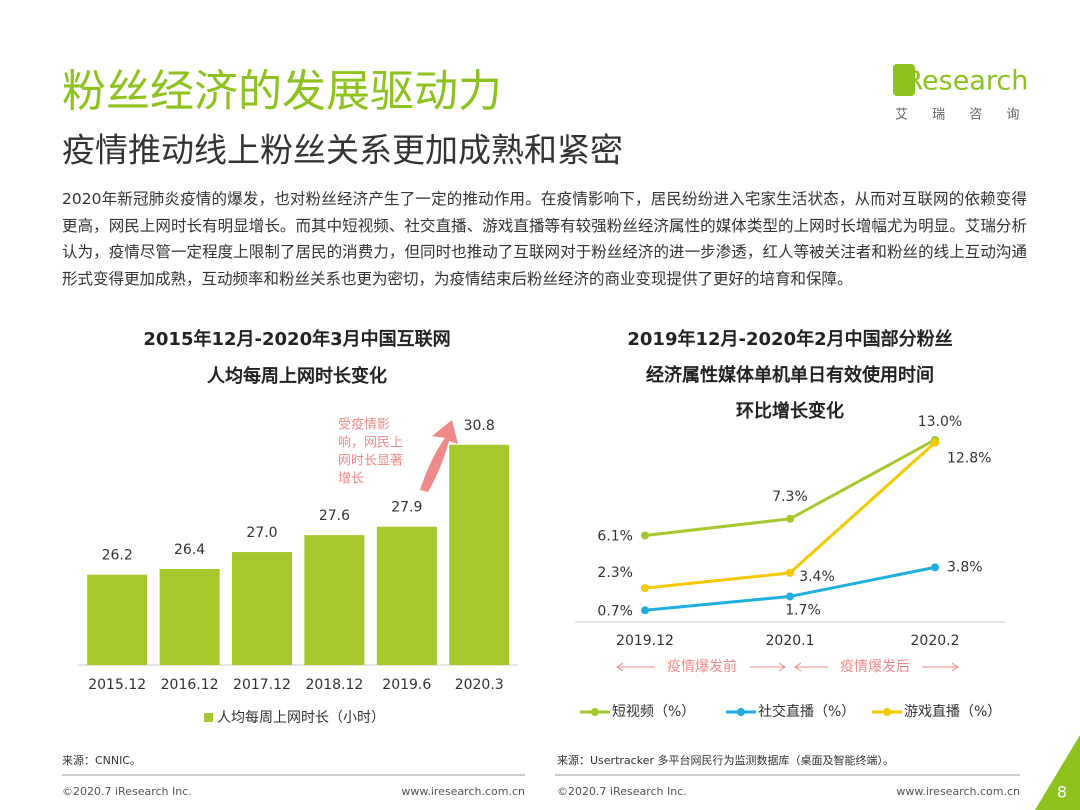 The image size is (1080, 810). What do you see at coordinates (261, 533) in the screenshot?
I see `data-label: 27.0` at bounding box center [261, 533].